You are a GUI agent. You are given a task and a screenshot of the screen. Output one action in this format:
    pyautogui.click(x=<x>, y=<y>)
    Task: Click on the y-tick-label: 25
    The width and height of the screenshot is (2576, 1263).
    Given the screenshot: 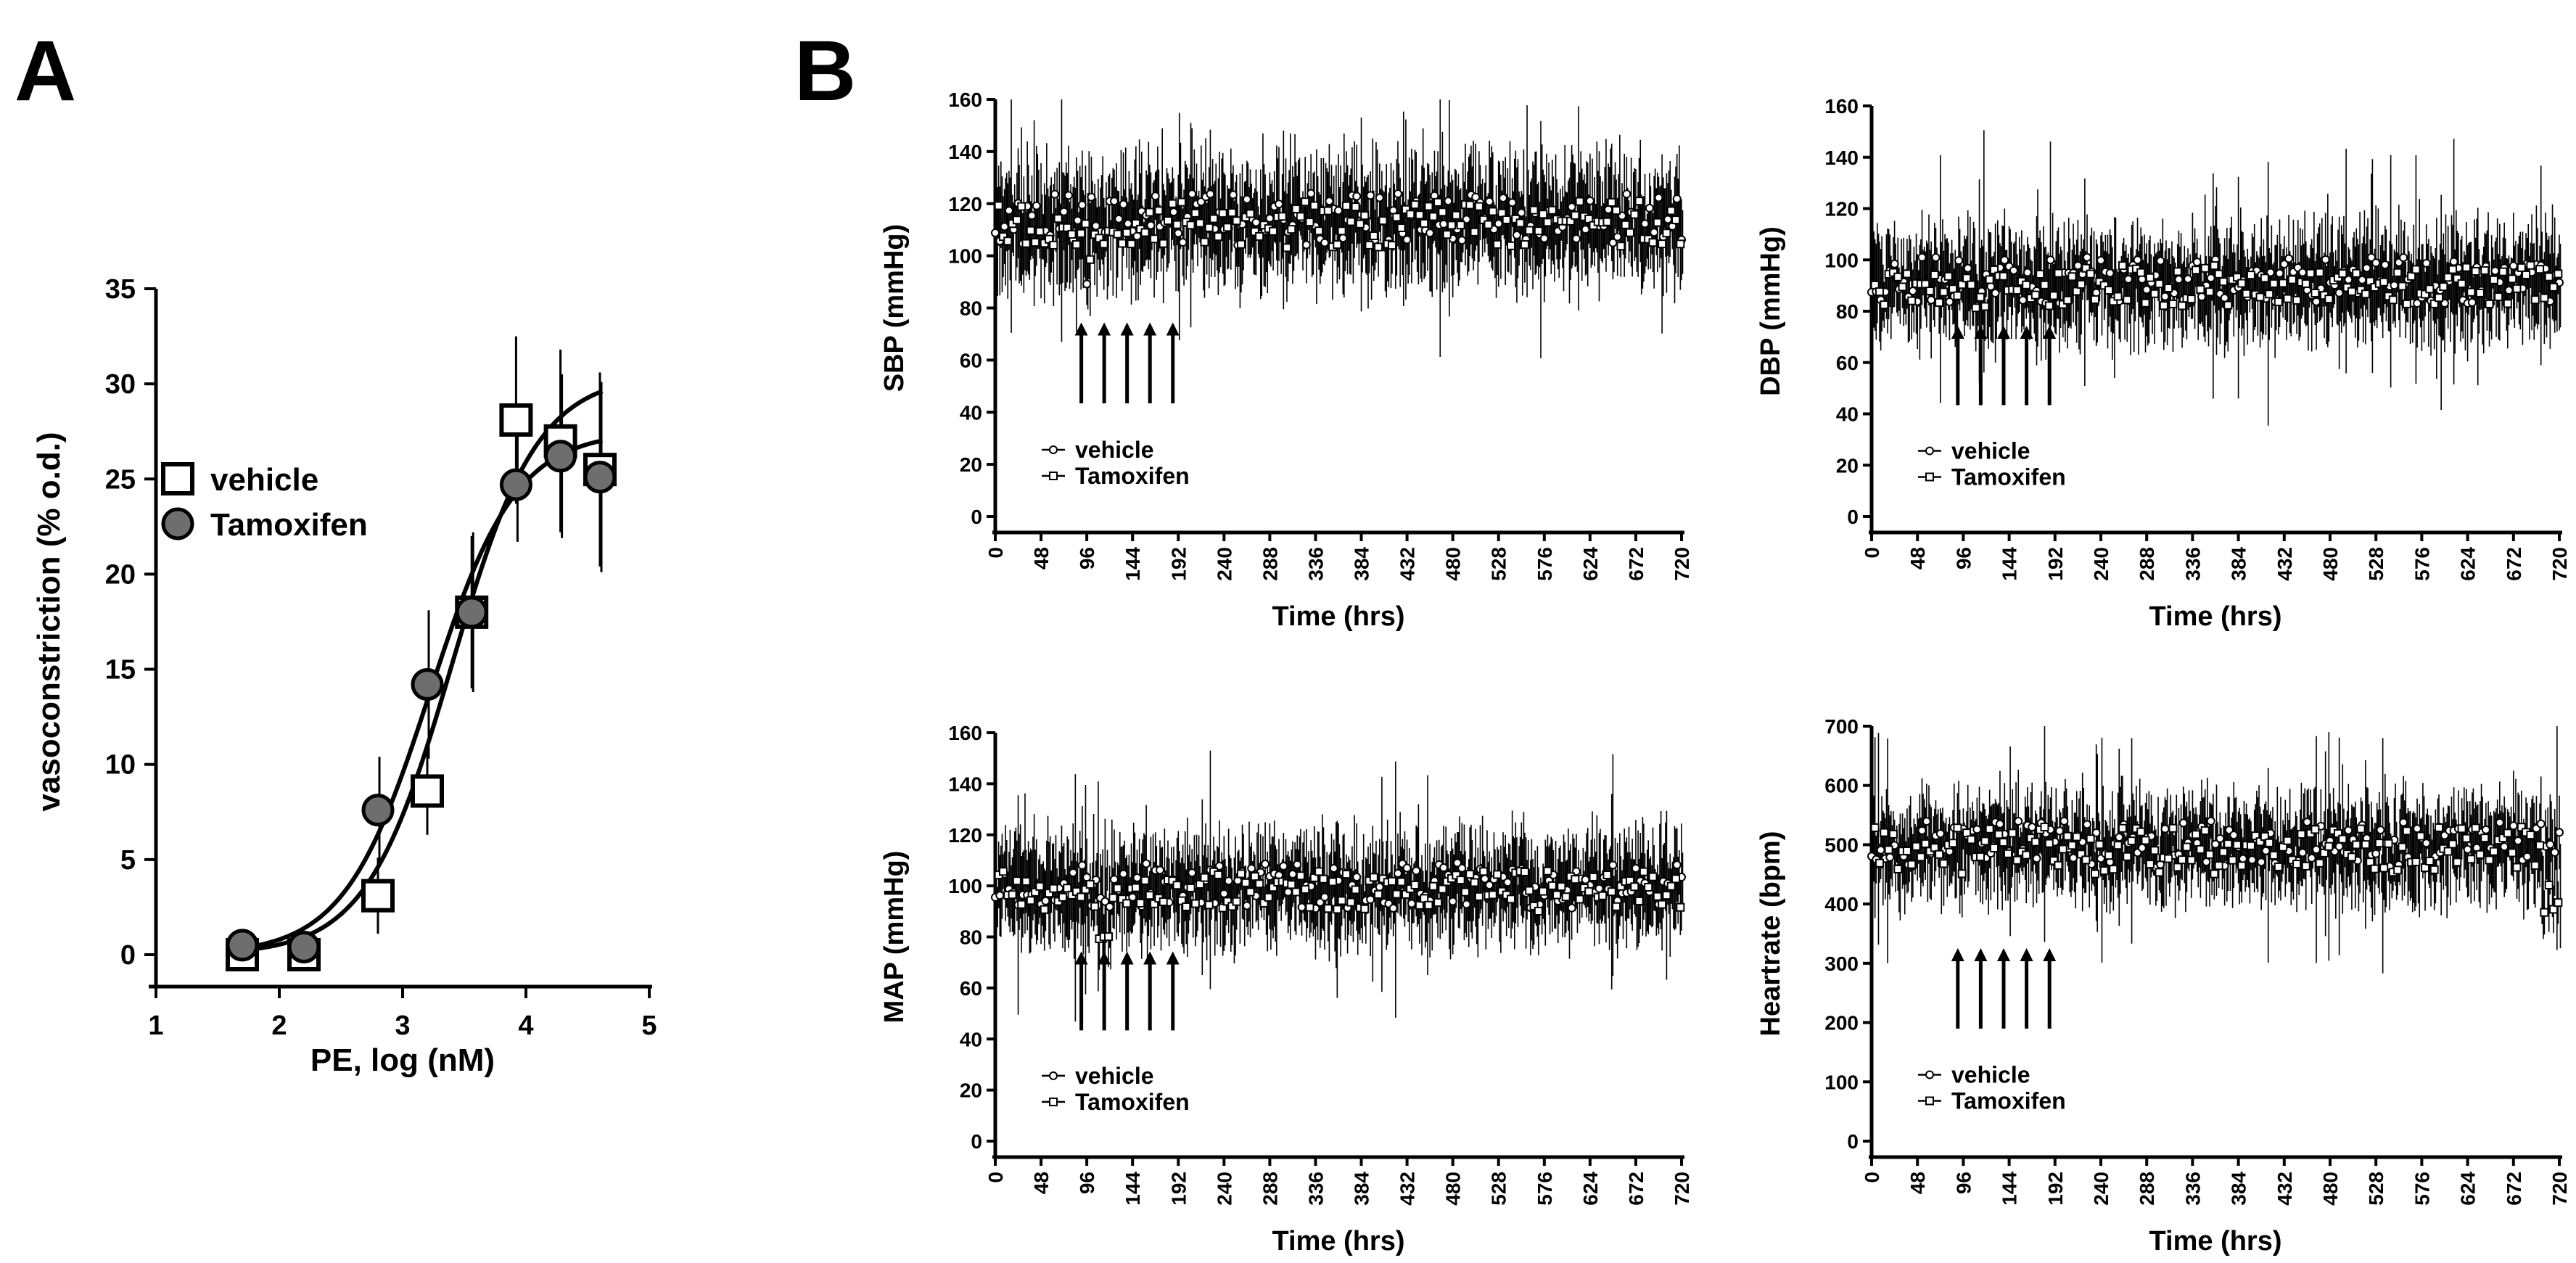 What is the action you would take?
    pyautogui.click(x=120, y=480)
    